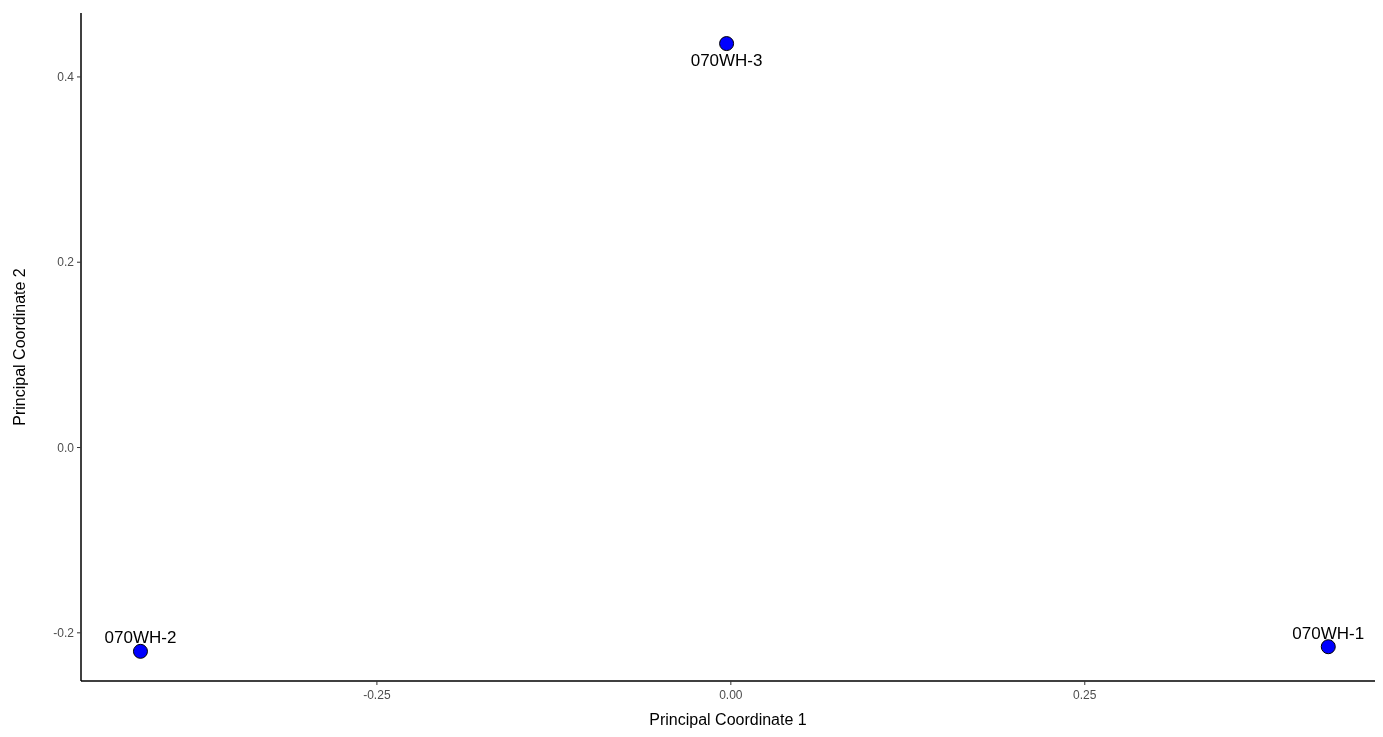 The width and height of the screenshot is (1383, 737). Describe the element at coordinates (377, 695) in the screenshot. I see `x-tick-label: -0.25` at that location.